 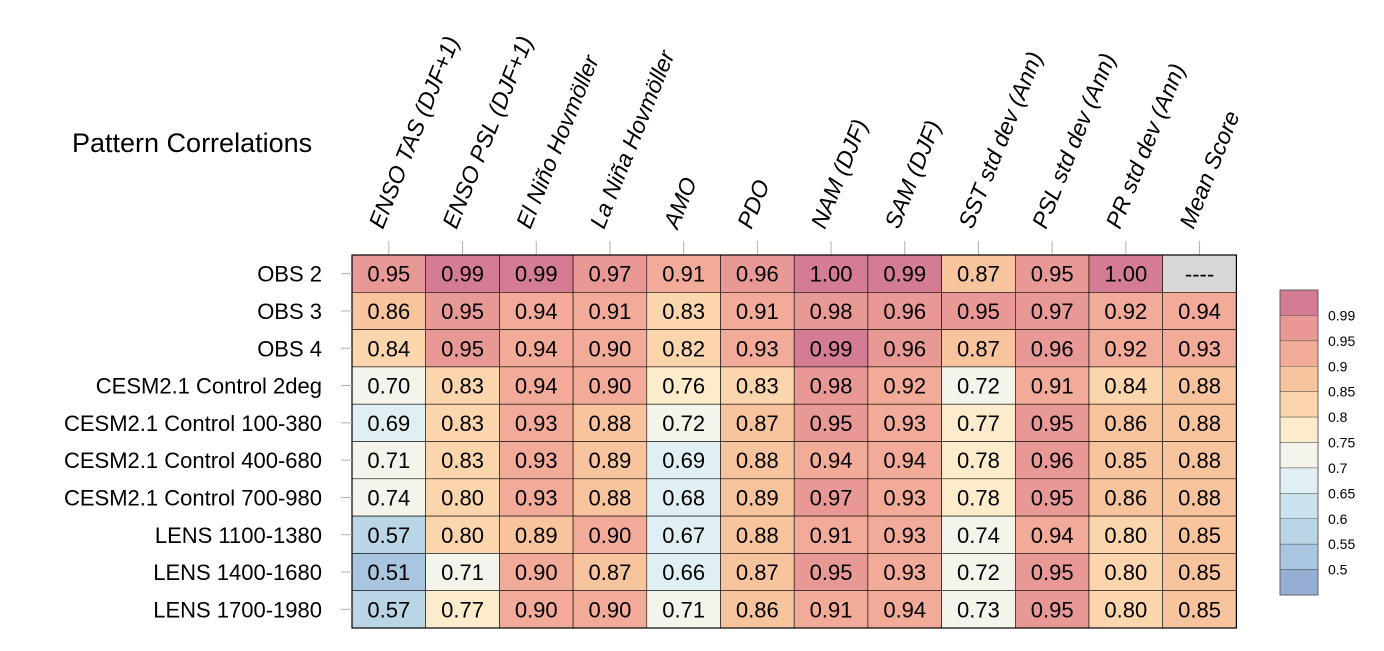 I want to click on cell-value-label: 0.84, so click(x=1125, y=386).